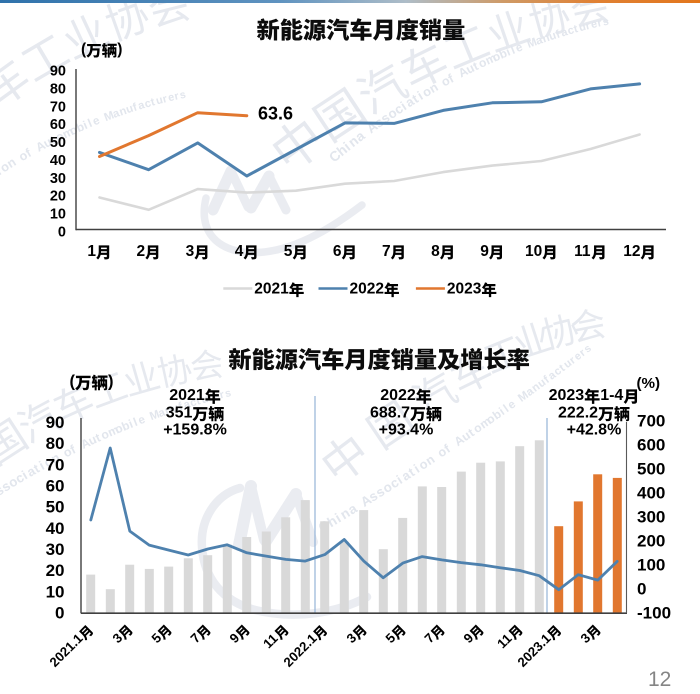  What do you see at coordinates (651, 420) in the screenshot?
I see `svg-text: 700` at bounding box center [651, 420].